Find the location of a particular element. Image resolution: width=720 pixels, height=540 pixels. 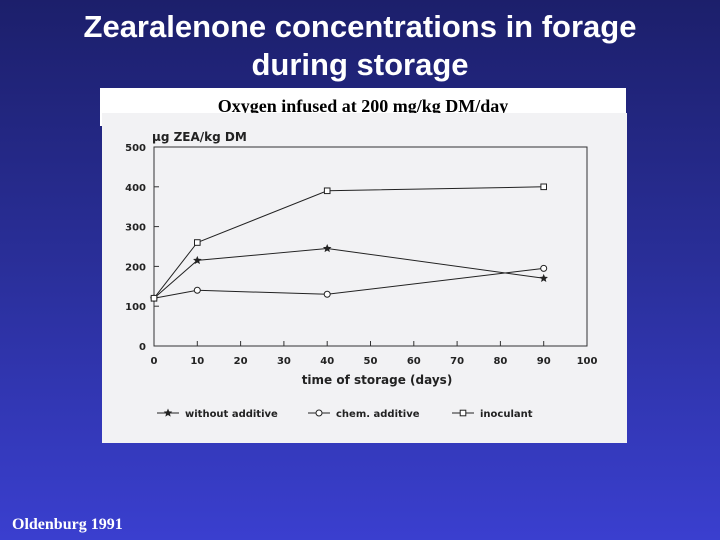

legend-label-2: inoculant is located at coordinates (506, 414).